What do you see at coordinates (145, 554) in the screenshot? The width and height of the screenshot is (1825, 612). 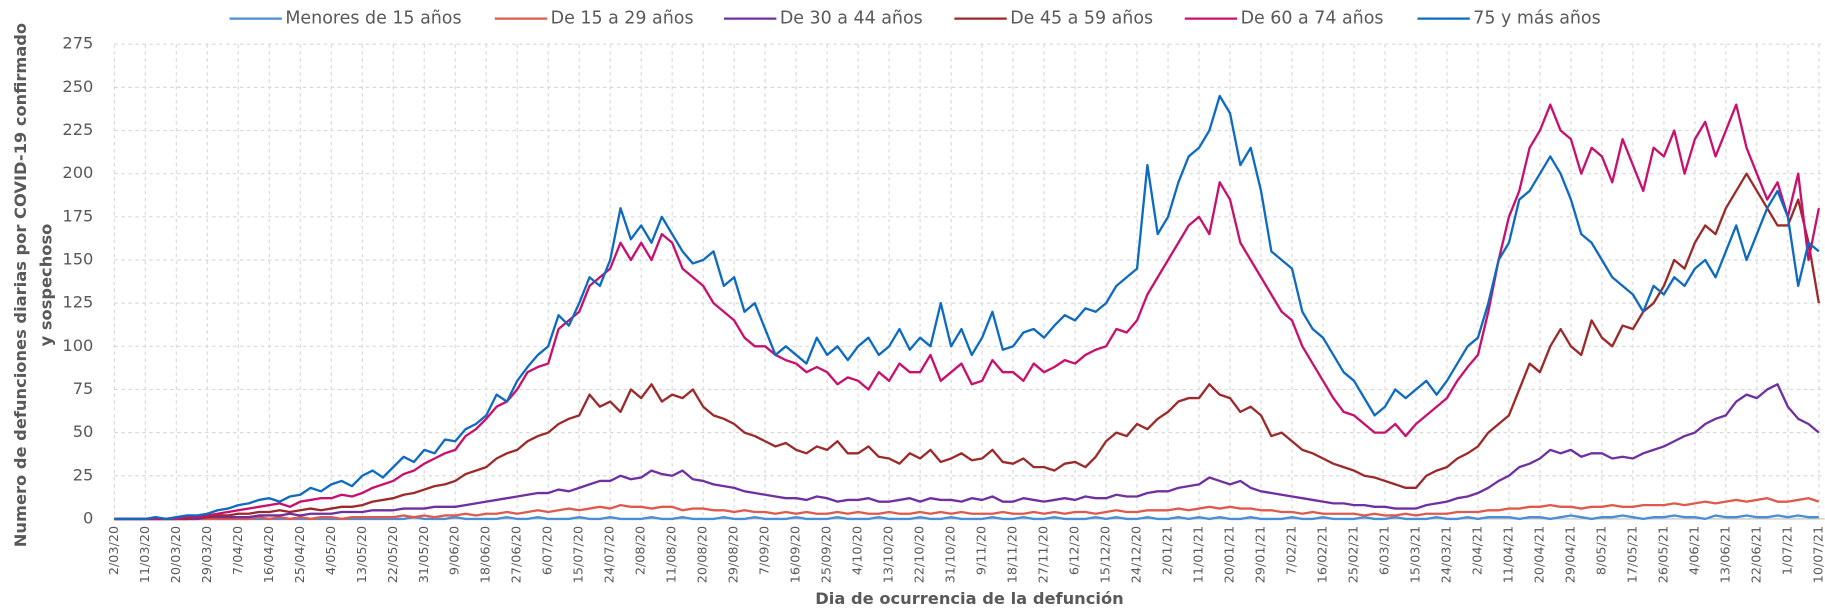 I see `x-tick-label: 11/03/20` at bounding box center [145, 554].